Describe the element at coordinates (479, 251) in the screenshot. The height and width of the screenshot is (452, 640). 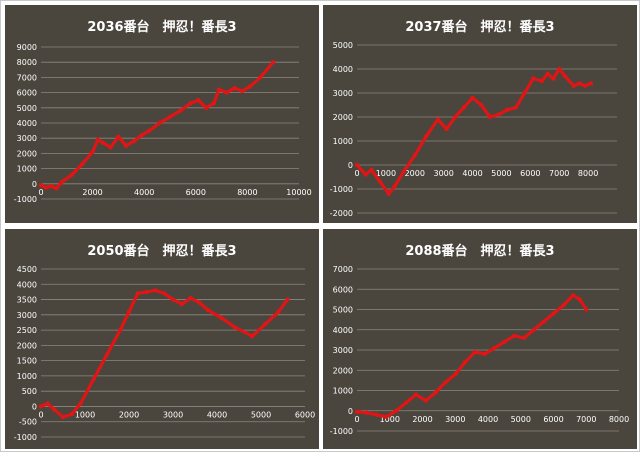
I see `chart-title: 2088番台 押忍！番長3` at that location.